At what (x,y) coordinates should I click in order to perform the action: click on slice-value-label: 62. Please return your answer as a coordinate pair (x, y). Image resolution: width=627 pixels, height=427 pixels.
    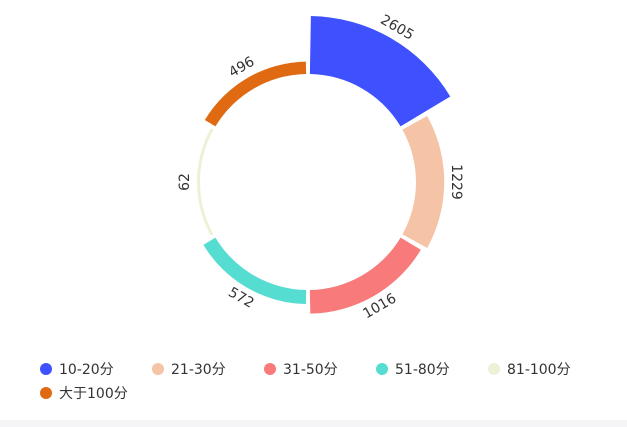
    Looking at the image, I should click on (185, 182).